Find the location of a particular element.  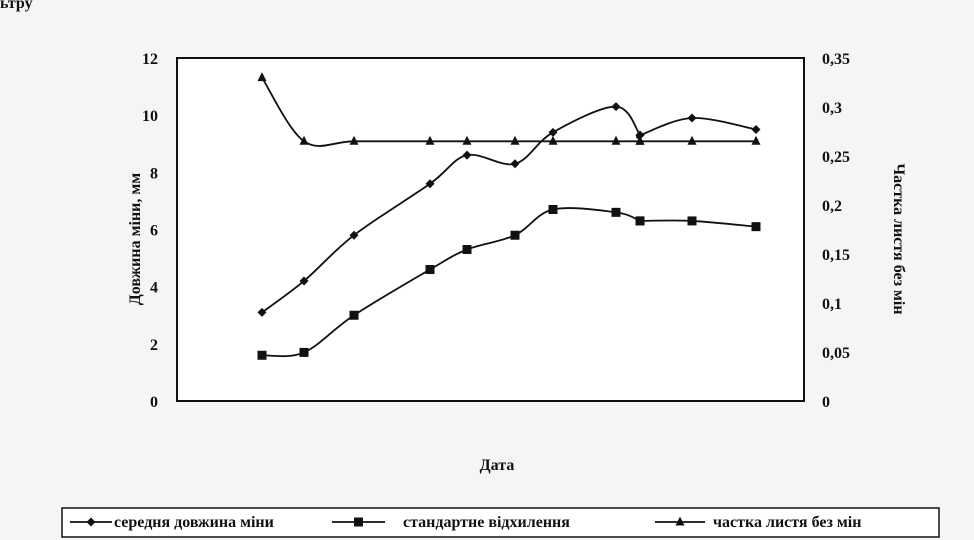

right-tick-label: 0,25 is located at coordinates (836, 157).